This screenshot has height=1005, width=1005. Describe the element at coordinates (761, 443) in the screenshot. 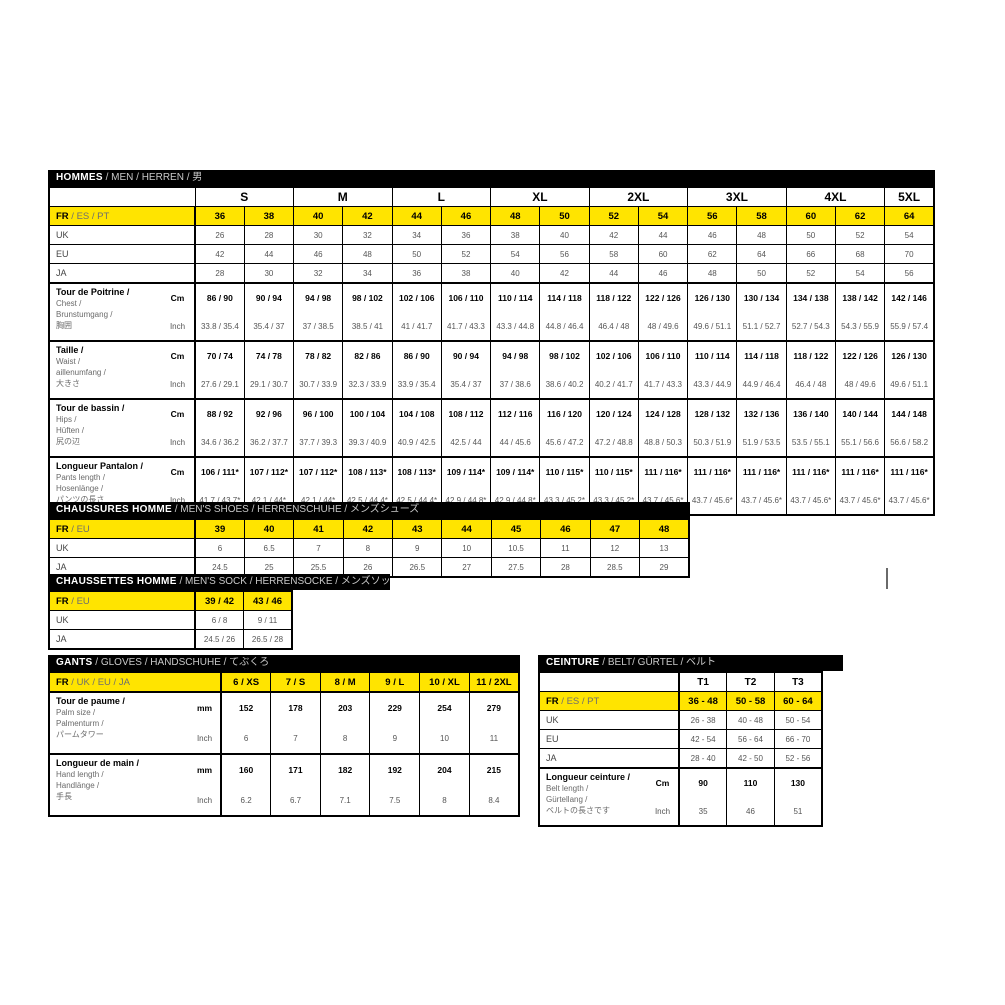

I see `measure-value: 51.9 / 53.5` at that location.